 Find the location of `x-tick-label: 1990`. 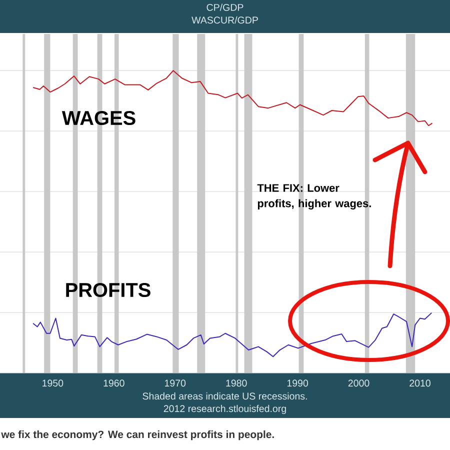

x-tick-label: 1990 is located at coordinates (297, 383).